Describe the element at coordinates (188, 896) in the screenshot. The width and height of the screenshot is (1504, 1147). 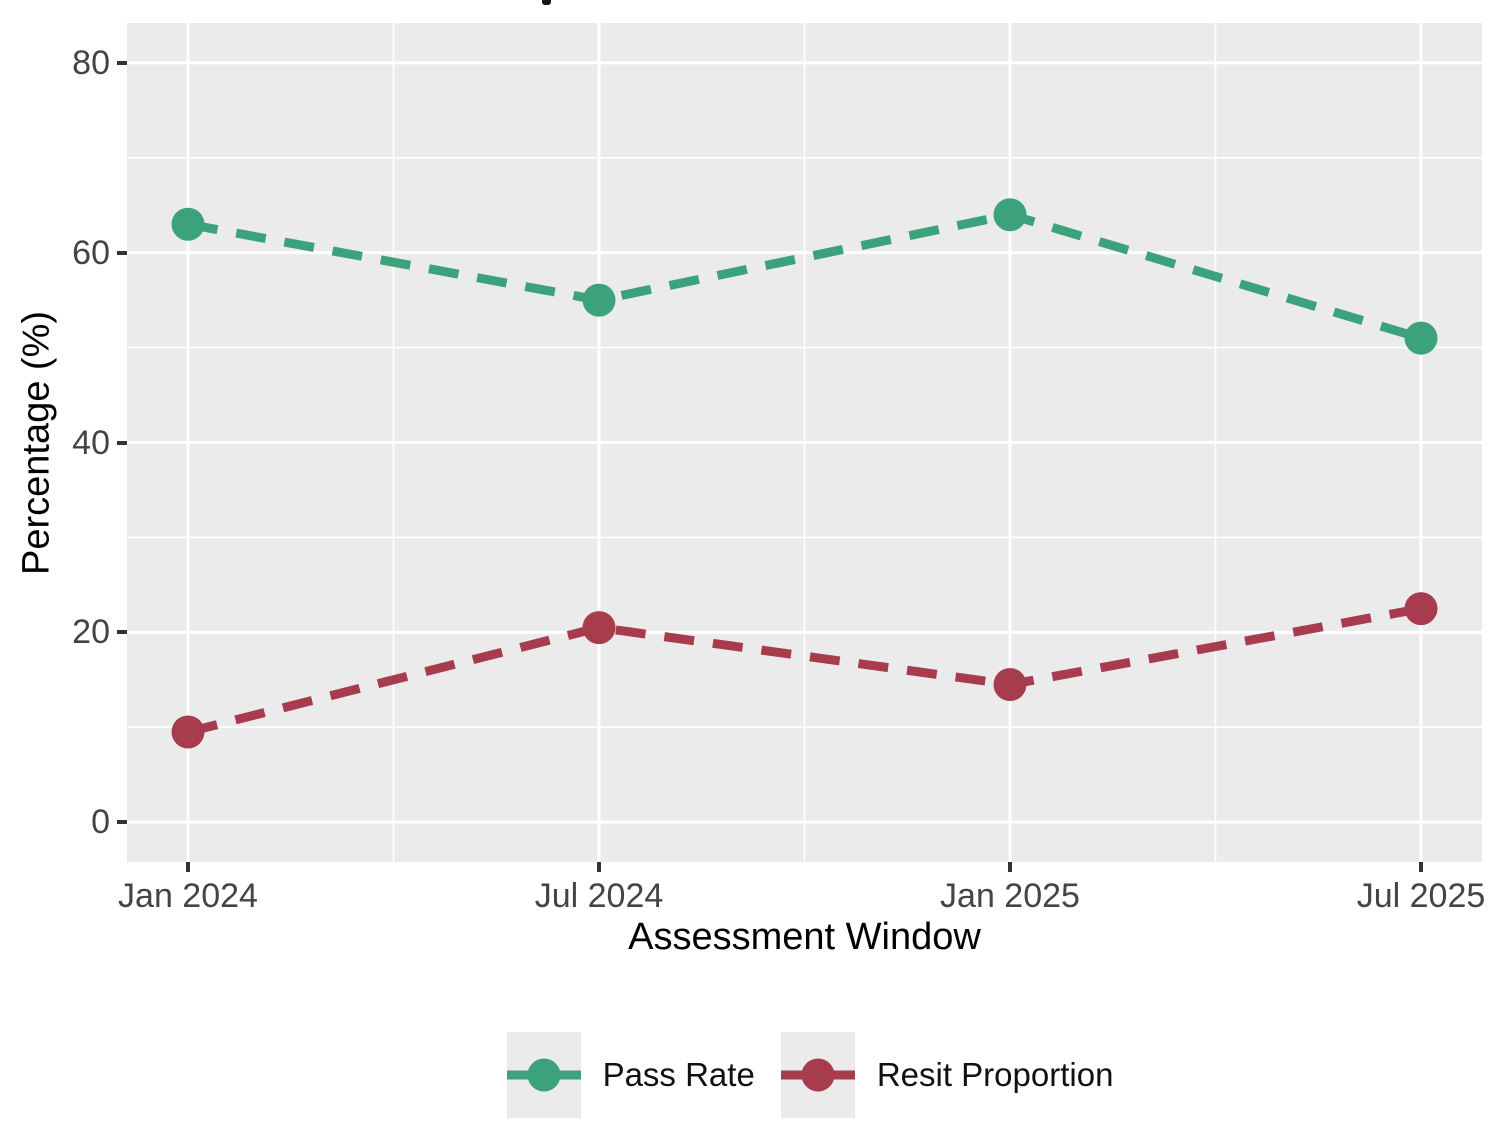
I see `x-tick-label: Jan 2024` at that location.